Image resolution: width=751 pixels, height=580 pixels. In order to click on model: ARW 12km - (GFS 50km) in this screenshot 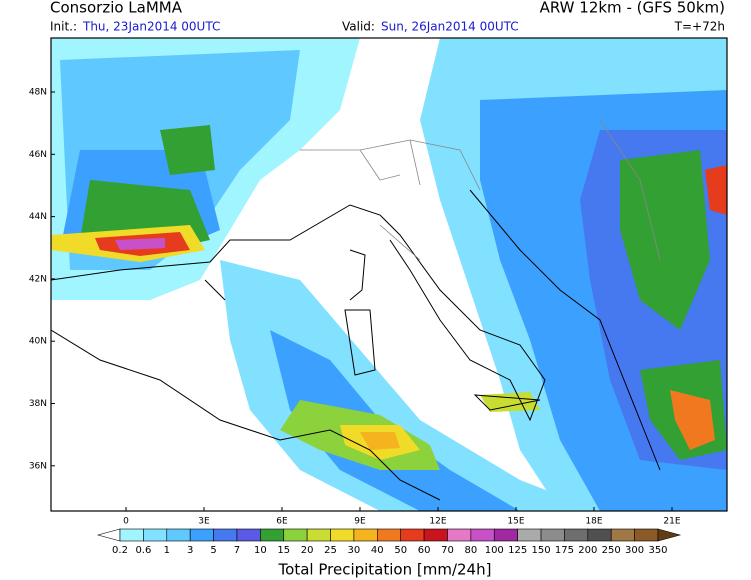, I will do `click(632, 8)`.